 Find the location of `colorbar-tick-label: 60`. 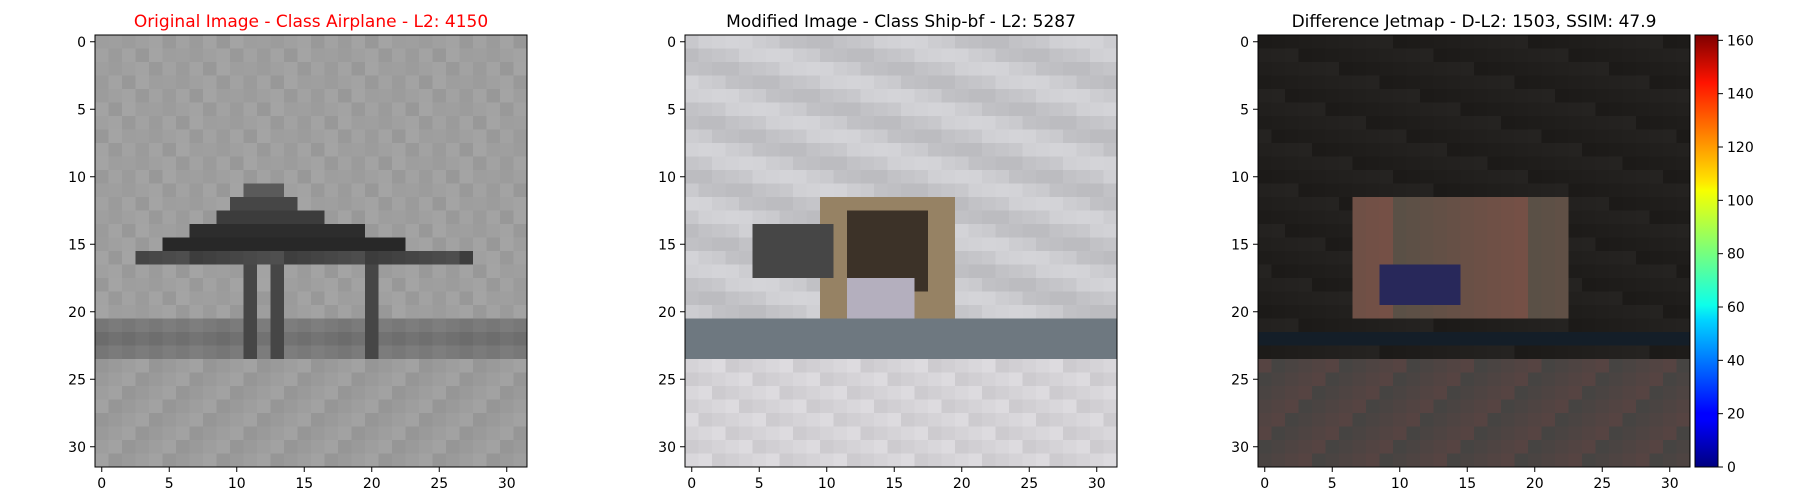

colorbar-tick-label: 60 is located at coordinates (1736, 308).